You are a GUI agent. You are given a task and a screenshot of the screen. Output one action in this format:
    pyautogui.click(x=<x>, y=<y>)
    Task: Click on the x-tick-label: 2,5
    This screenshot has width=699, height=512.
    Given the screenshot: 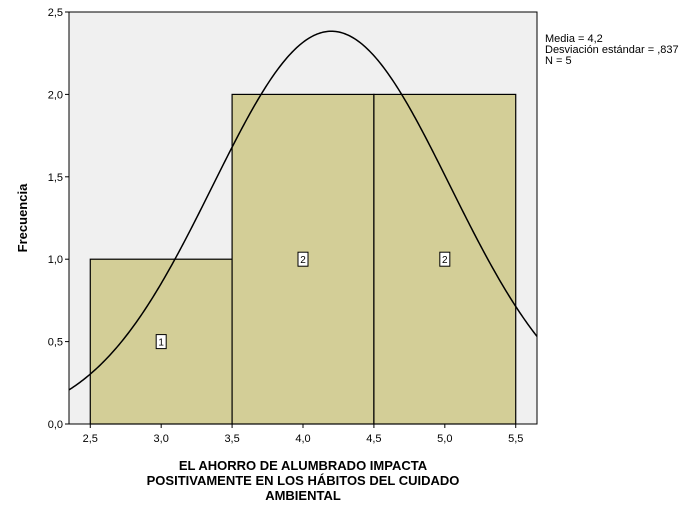 What is the action you would take?
    pyautogui.click(x=90, y=439)
    